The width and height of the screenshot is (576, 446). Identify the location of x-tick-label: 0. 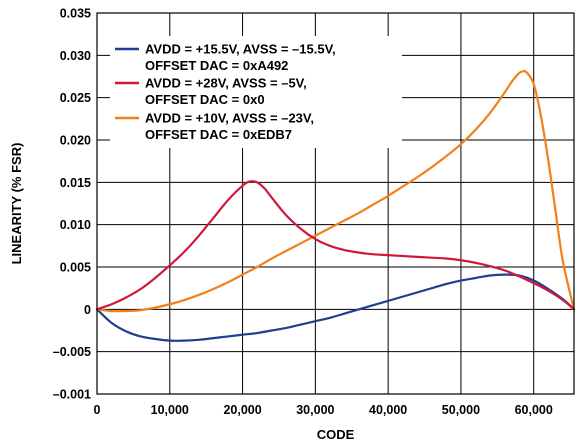
(97, 410).